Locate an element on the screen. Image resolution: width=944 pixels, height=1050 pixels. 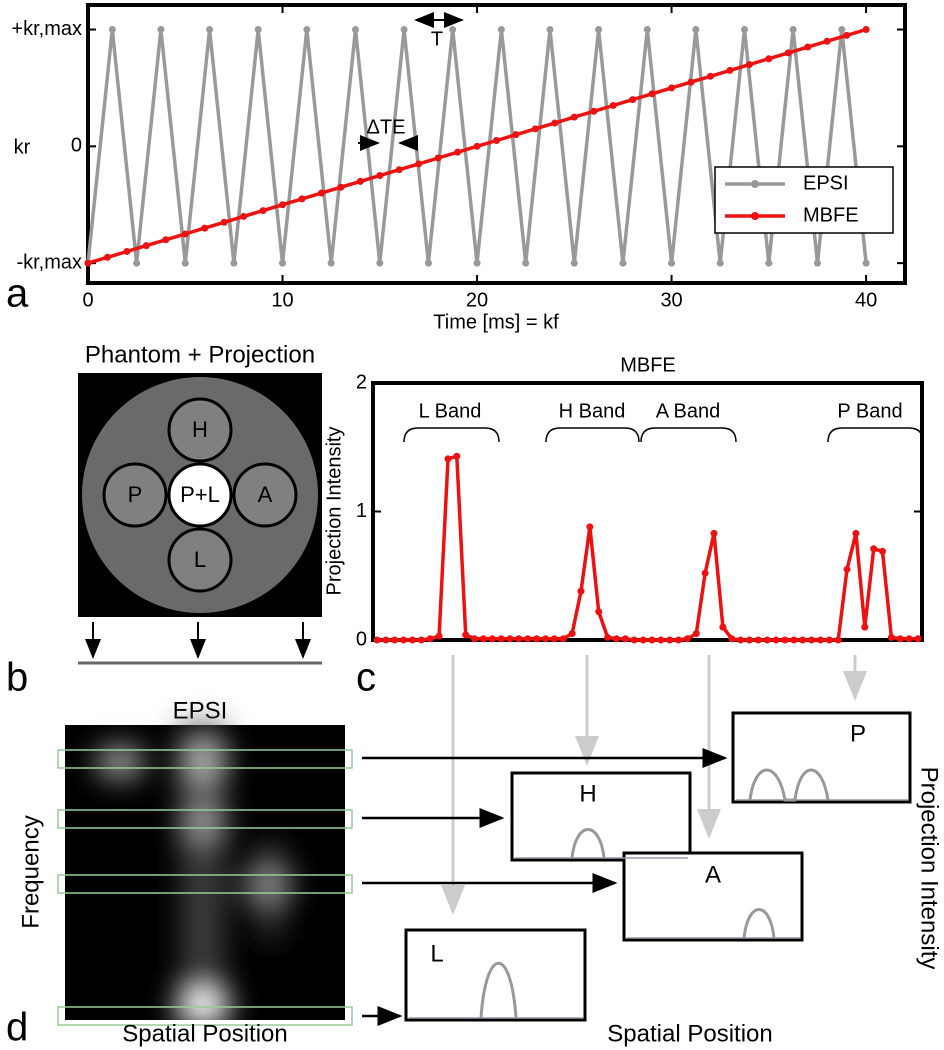
x-tick-label: 40 is located at coordinates (866, 300).